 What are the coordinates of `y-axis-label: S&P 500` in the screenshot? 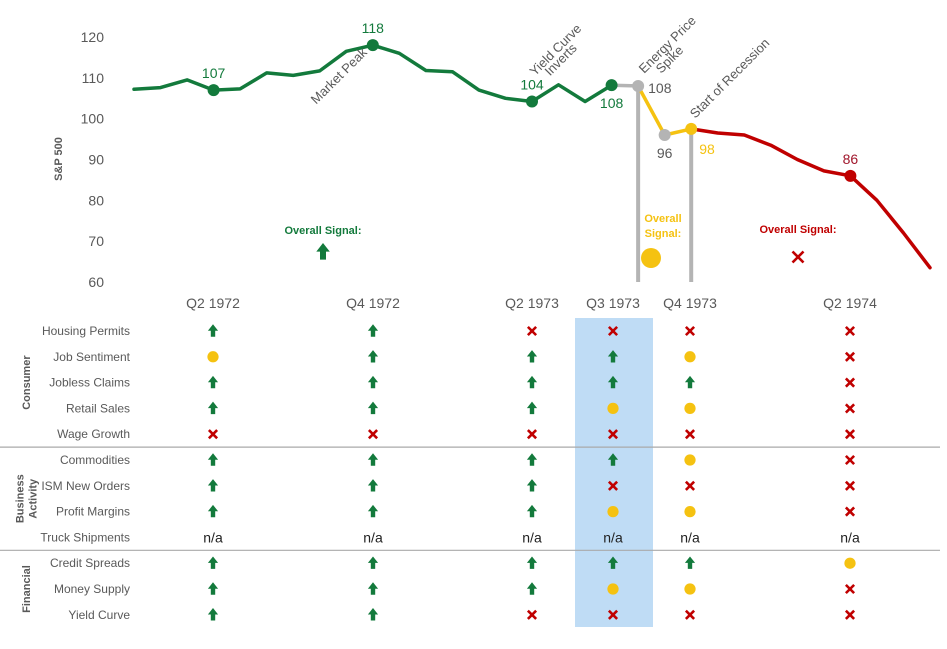 It's located at (59, 159).